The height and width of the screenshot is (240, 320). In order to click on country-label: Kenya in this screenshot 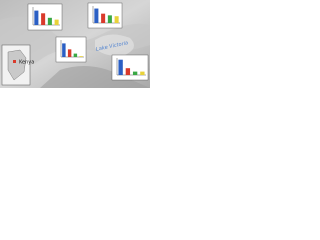, I will do `click(26, 63)`.